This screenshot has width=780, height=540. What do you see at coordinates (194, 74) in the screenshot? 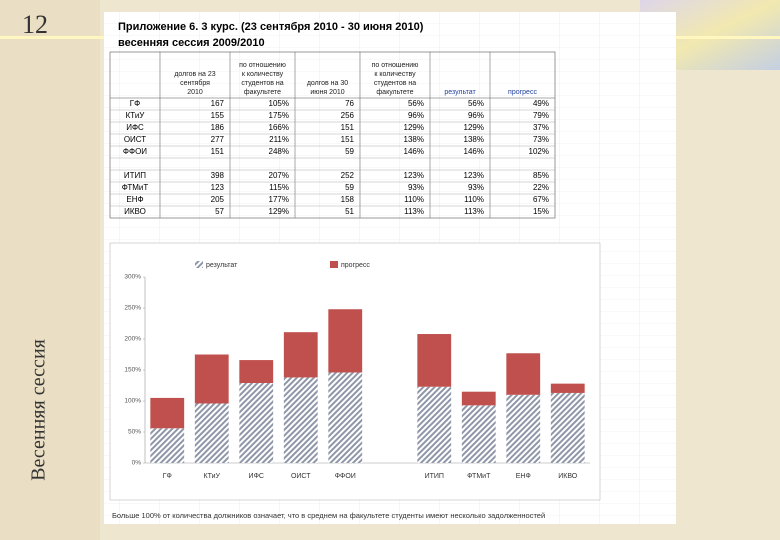
I see `table-header: долгов на 23` at bounding box center [194, 74].